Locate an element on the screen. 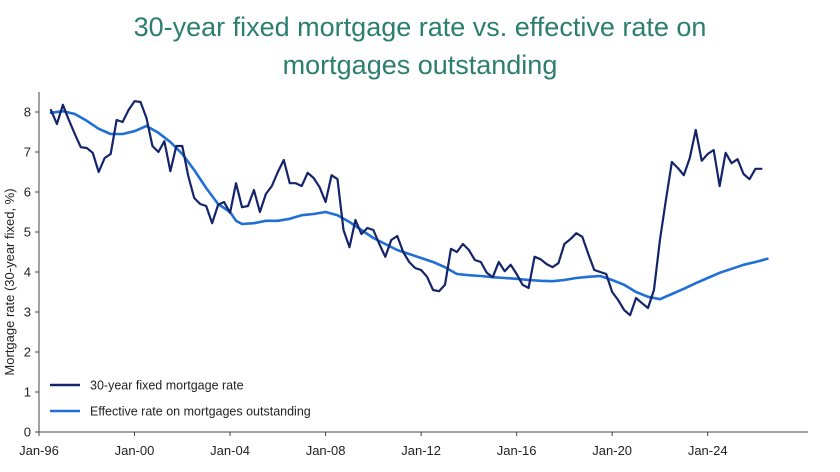 Image resolution: width=840 pixels, height=472 pixels. x-tick-label: Jan-08 is located at coordinates (326, 450).